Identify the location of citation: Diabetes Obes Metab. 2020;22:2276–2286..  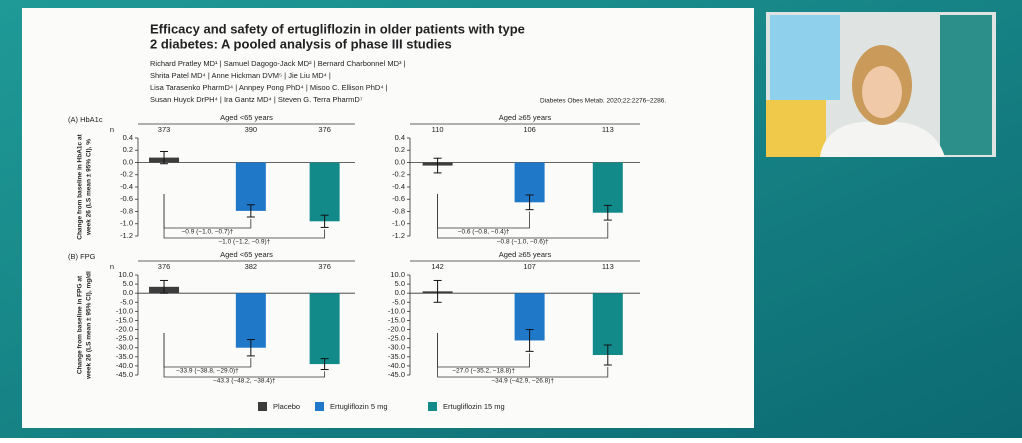
(603, 101).